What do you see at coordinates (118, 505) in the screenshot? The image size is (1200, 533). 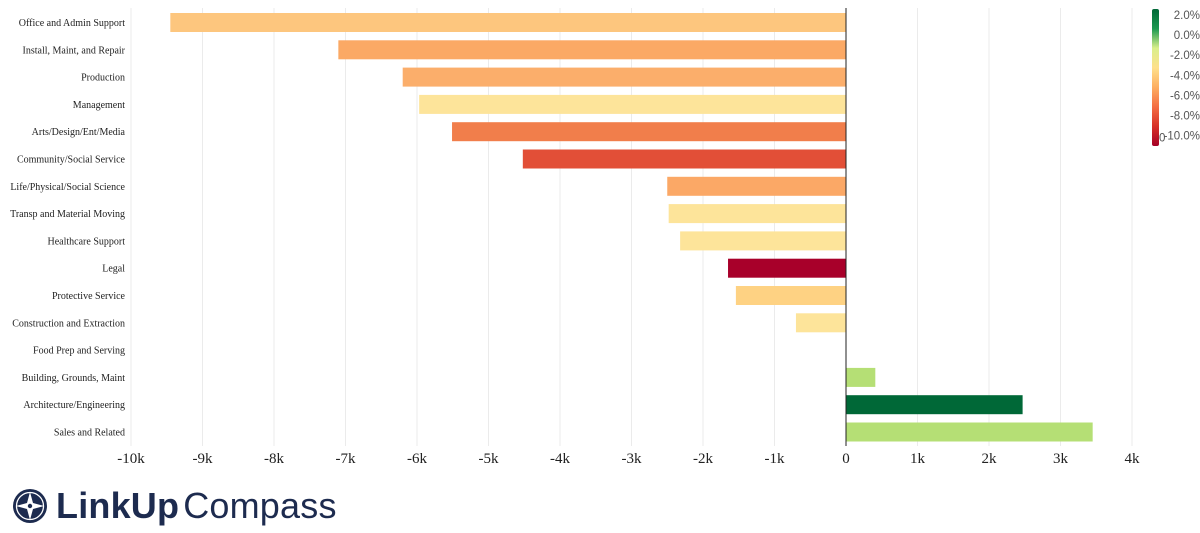 I see `logo-text-linkup: LinkUp` at bounding box center [118, 505].